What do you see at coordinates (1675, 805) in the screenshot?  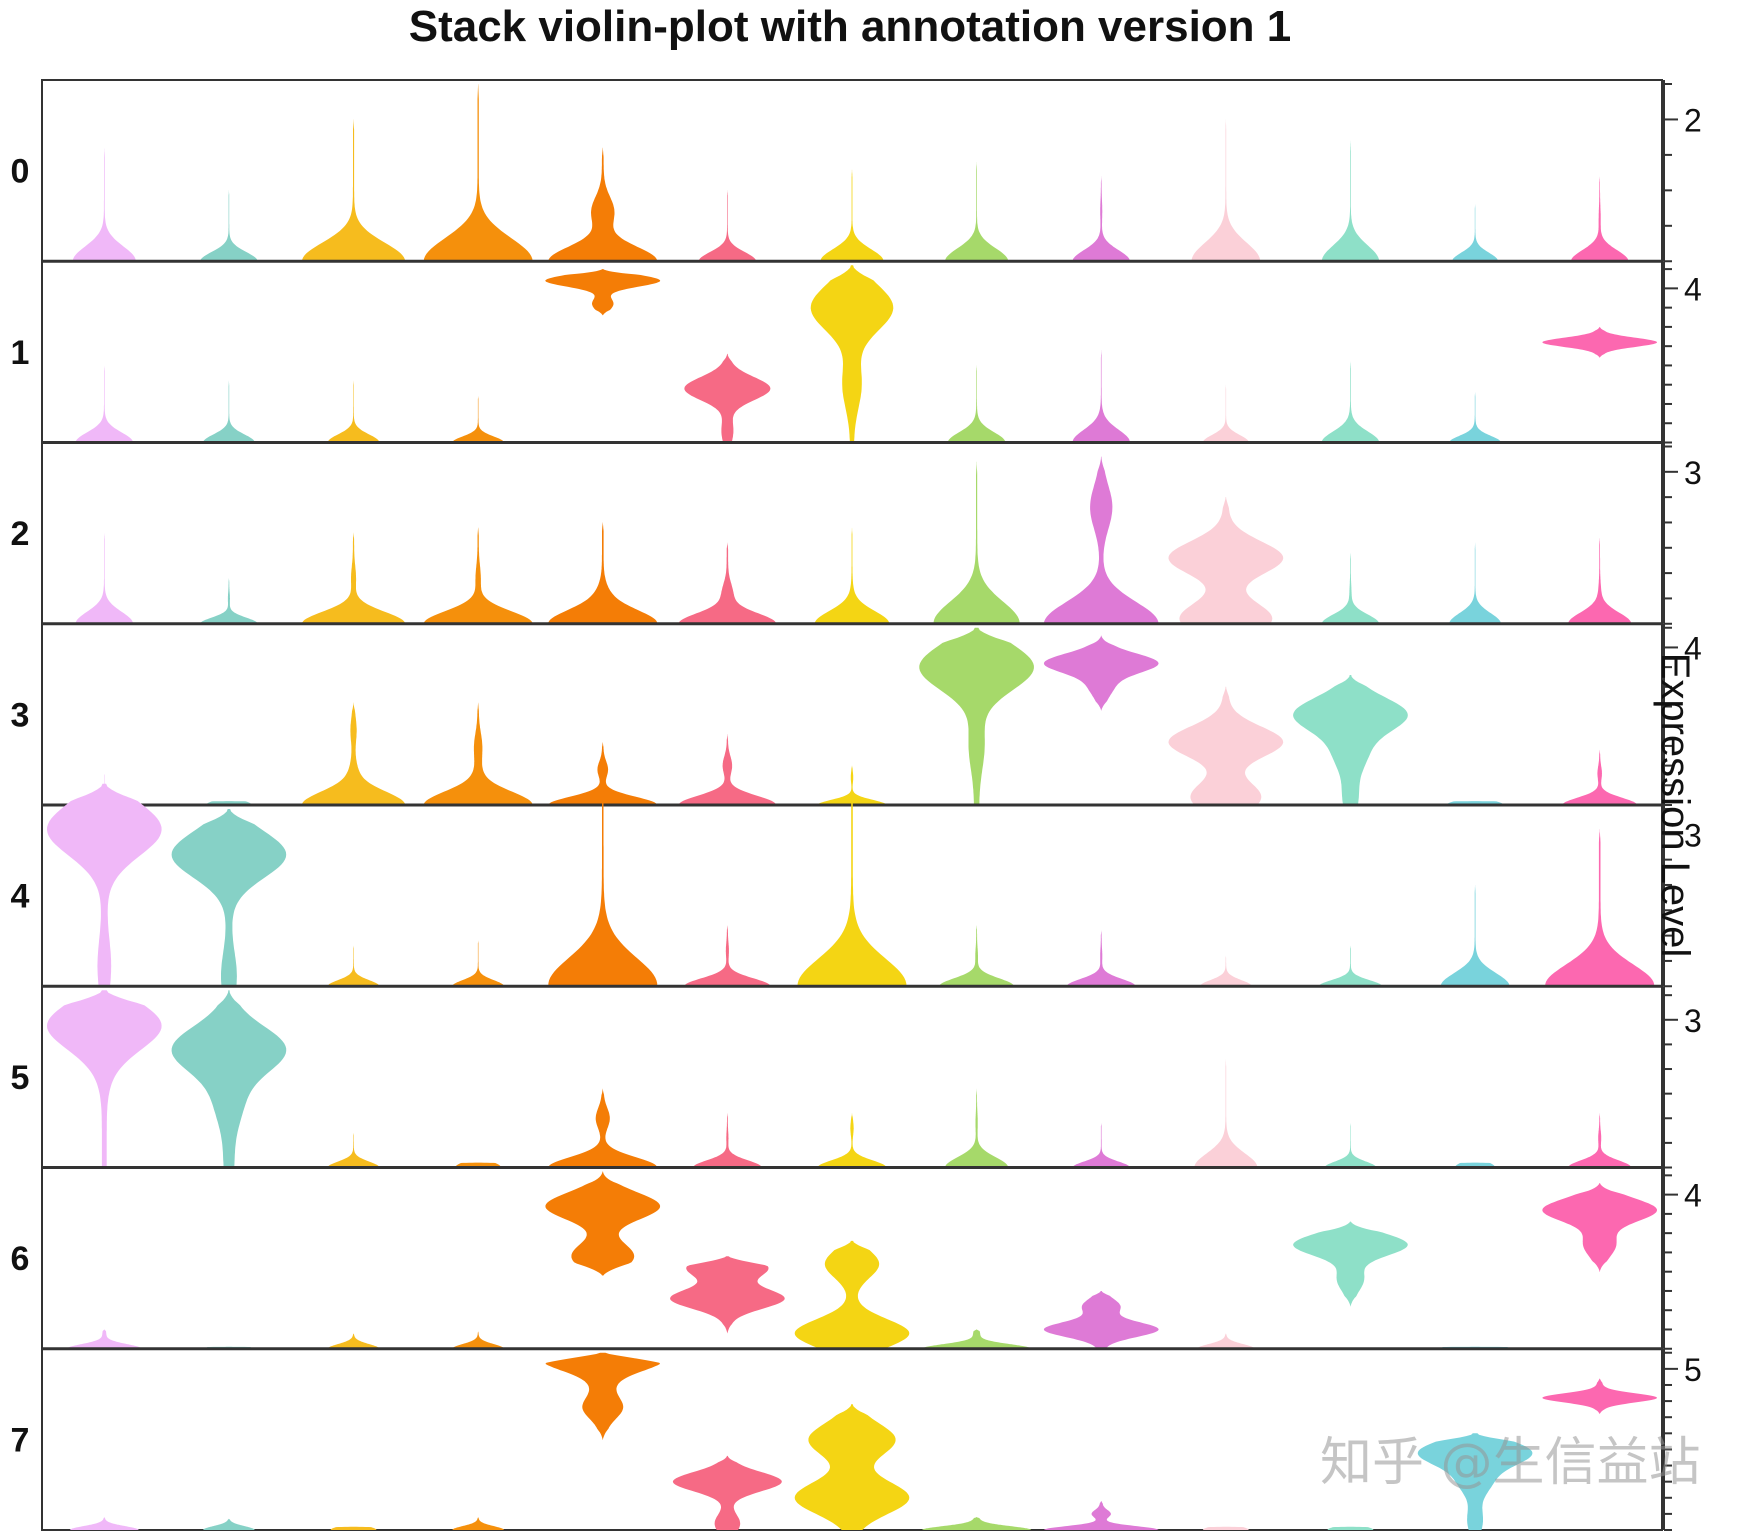 I see `y-axis-label: Expression Level` at bounding box center [1675, 805].